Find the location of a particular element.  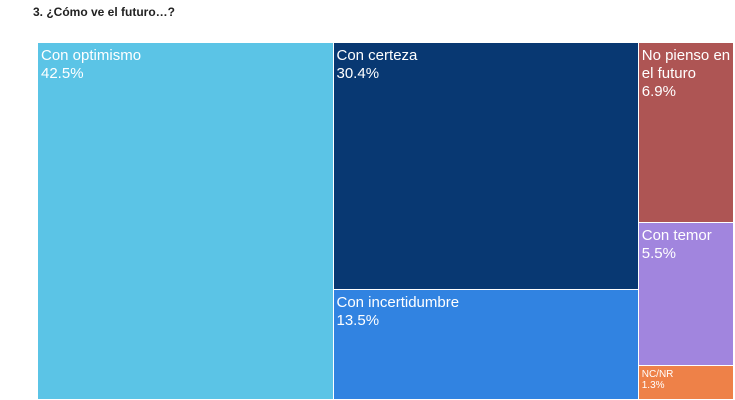

tile-name: NC/NR is located at coordinates (657, 375).